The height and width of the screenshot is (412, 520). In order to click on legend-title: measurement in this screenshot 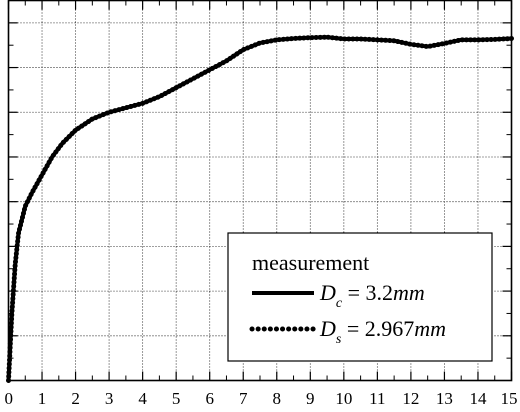, I will do `click(310, 262)`.